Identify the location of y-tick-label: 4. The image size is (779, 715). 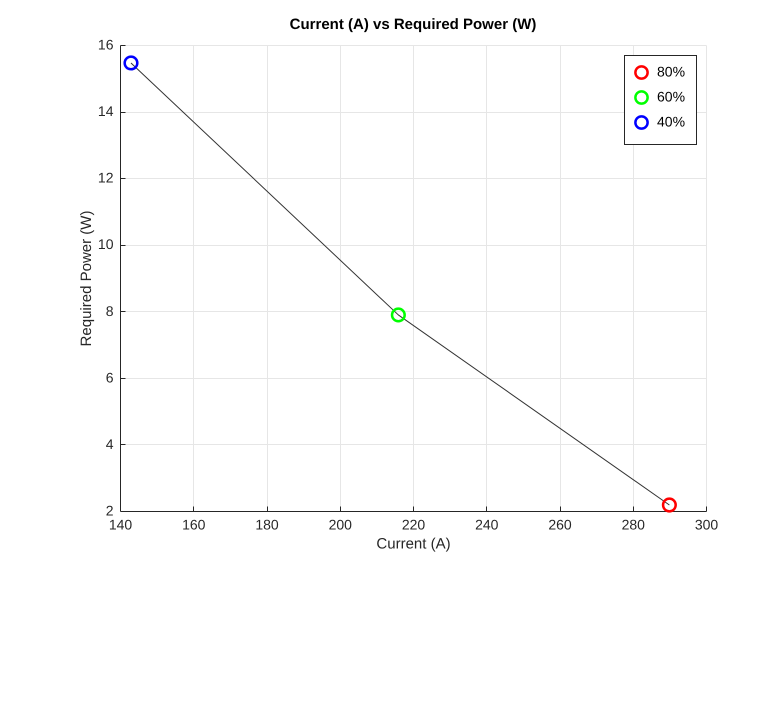
(110, 444).